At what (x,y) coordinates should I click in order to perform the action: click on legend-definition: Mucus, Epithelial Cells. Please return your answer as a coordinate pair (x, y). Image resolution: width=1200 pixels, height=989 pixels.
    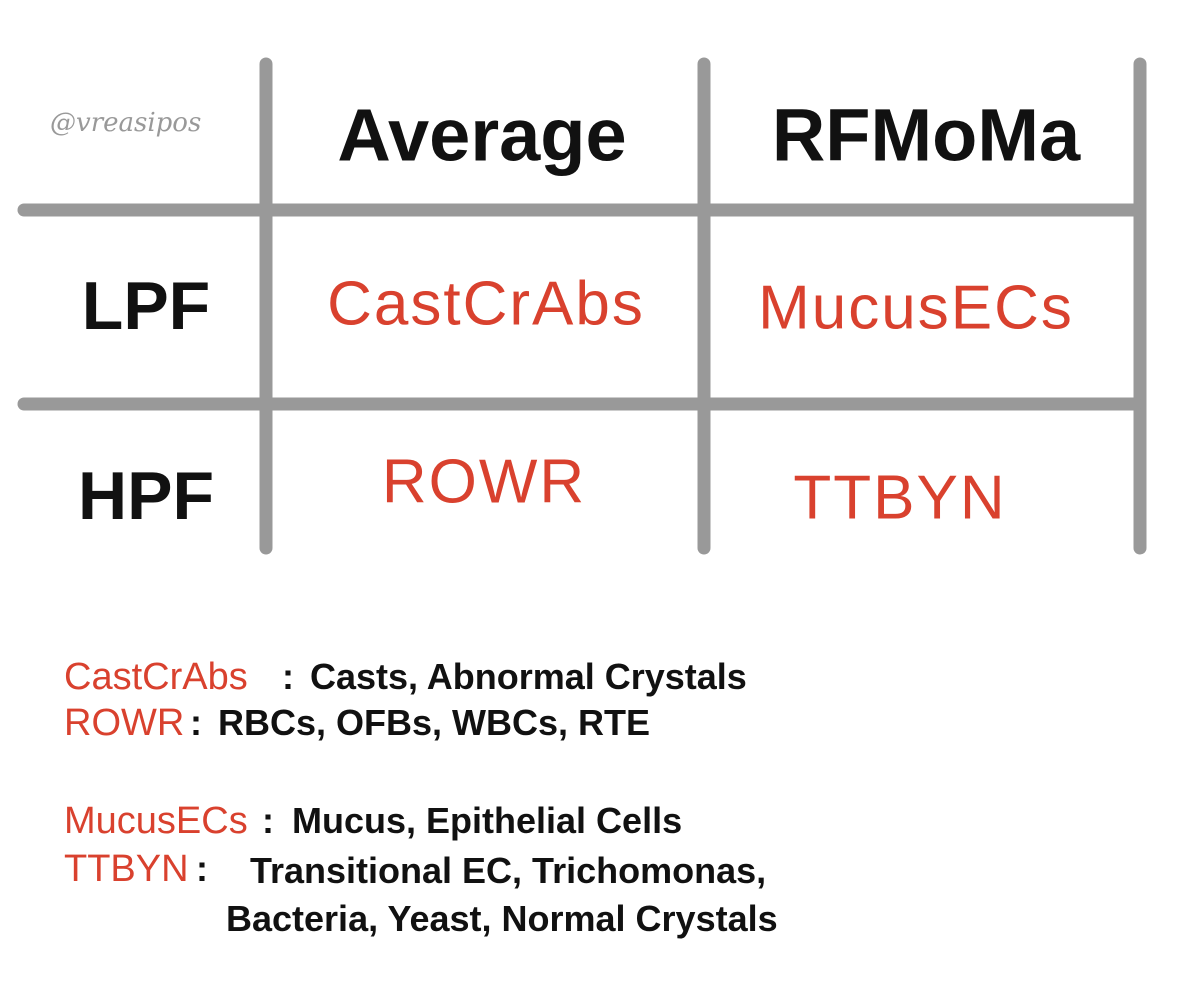
    Looking at the image, I should click on (487, 820).